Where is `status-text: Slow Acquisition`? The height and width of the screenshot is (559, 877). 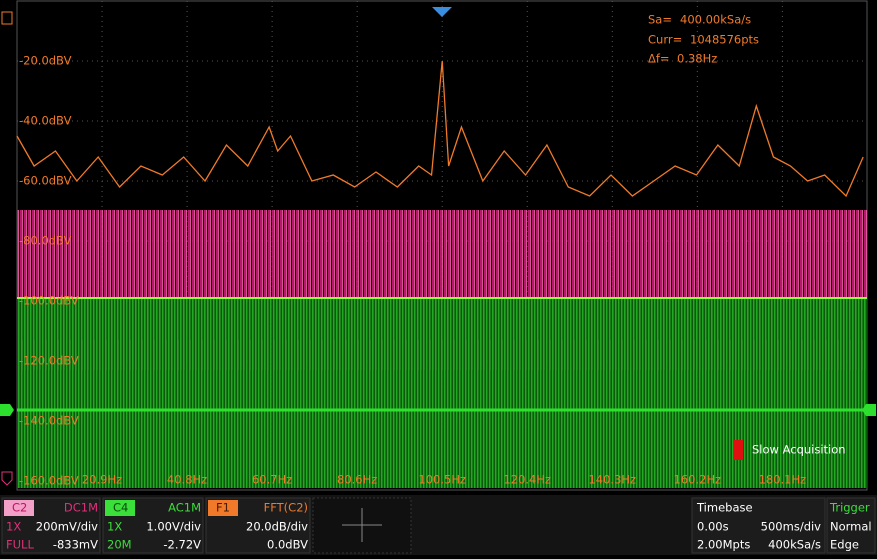
status-text: Slow Acquisition is located at coordinates (799, 450).